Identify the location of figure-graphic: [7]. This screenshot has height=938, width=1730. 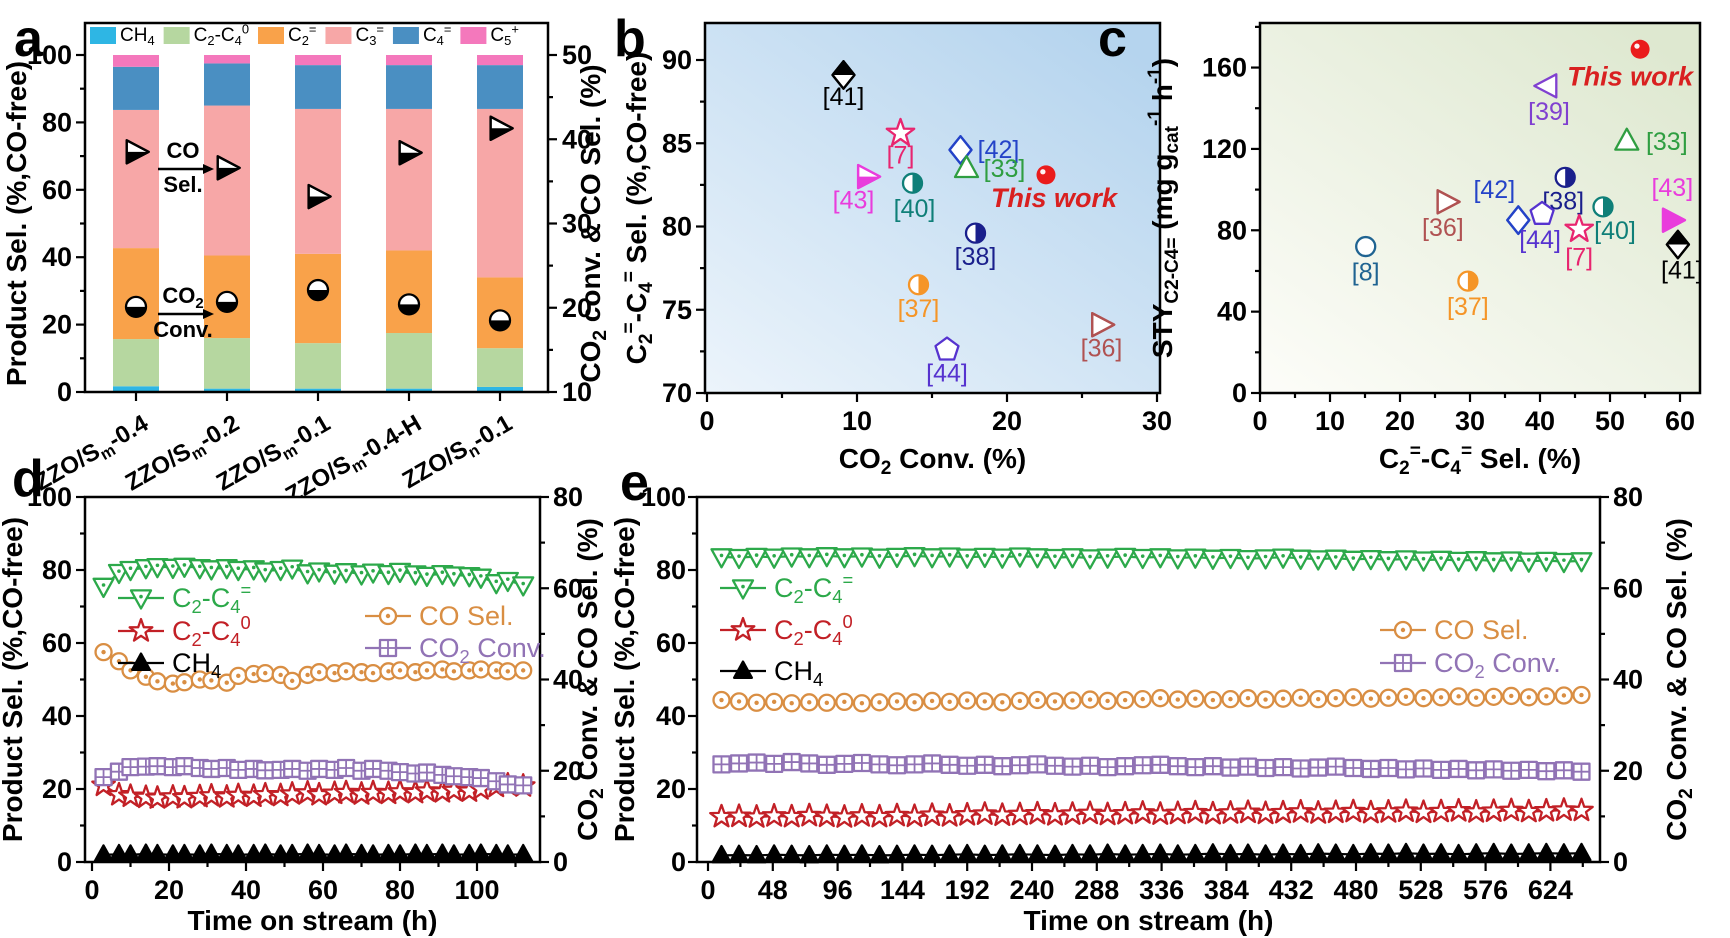
(901, 155).